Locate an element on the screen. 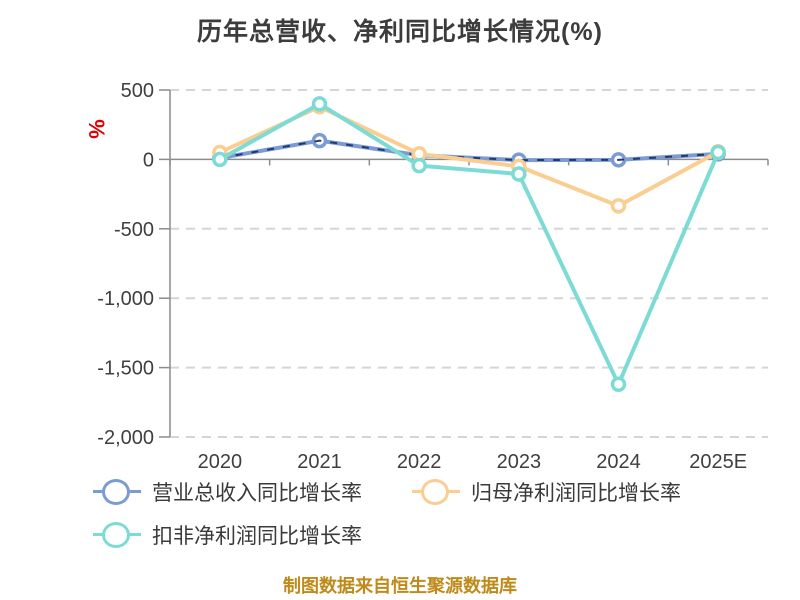 The width and height of the screenshot is (800, 600). legend-item-net-profit-growth: 归母净利润同比增长率 is located at coordinates (546, 492).